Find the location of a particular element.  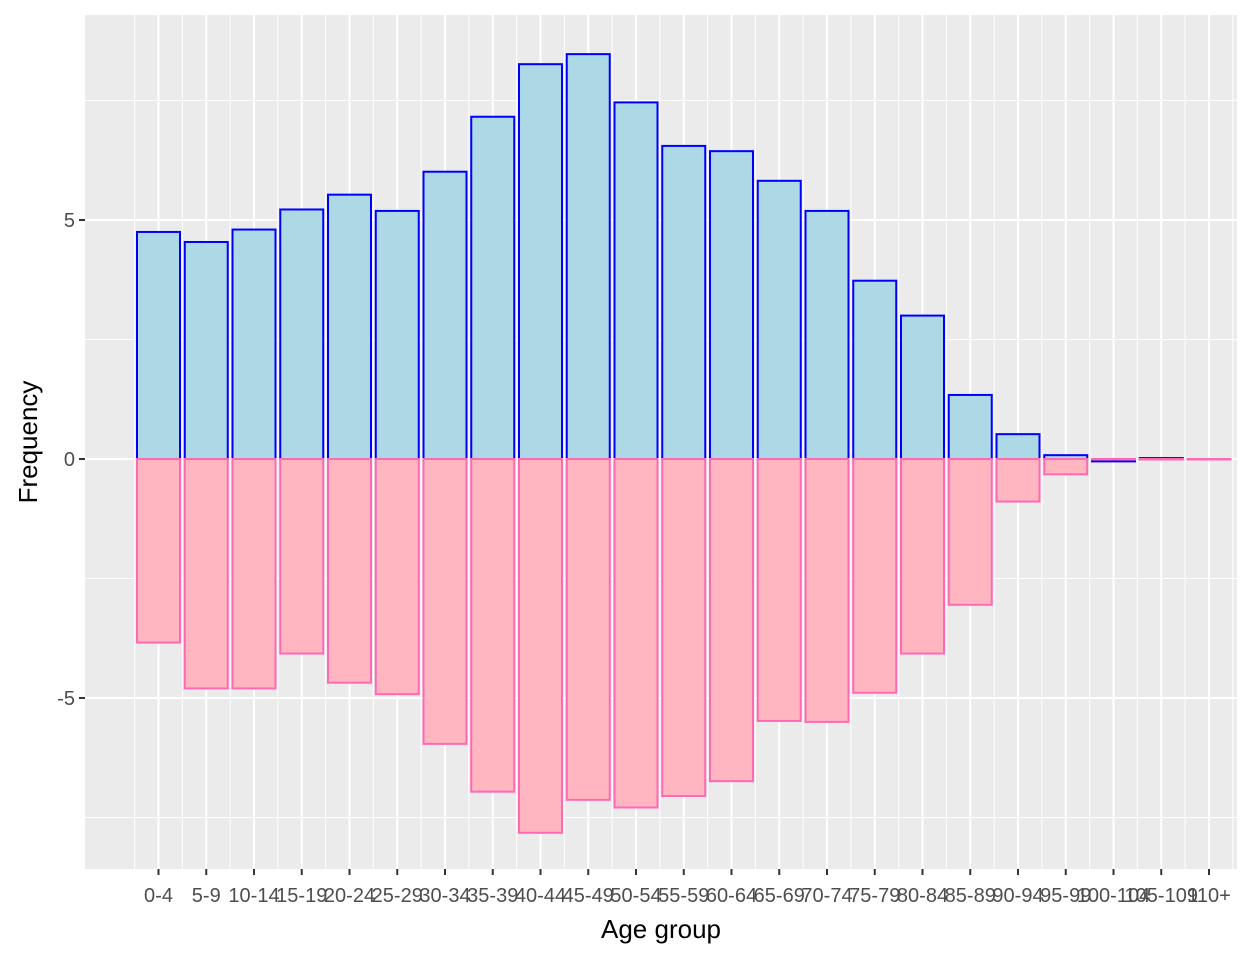

bar-negative-110+ is located at coordinates (1209, 459).